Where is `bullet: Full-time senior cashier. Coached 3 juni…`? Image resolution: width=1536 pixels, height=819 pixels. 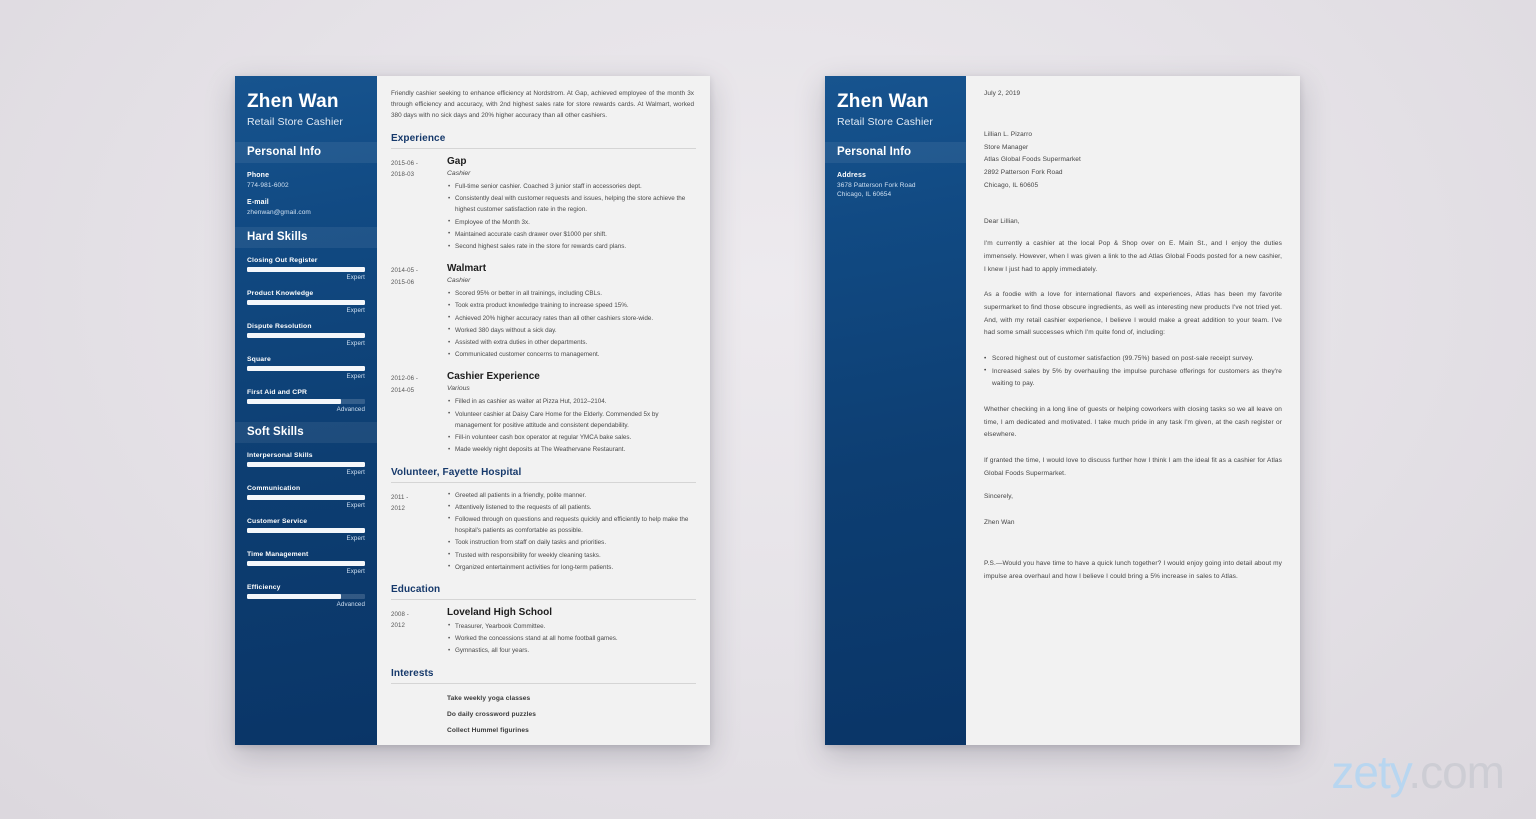
bullet: Full-time senior cashier. Coached 3 juni… is located at coordinates (571, 186).